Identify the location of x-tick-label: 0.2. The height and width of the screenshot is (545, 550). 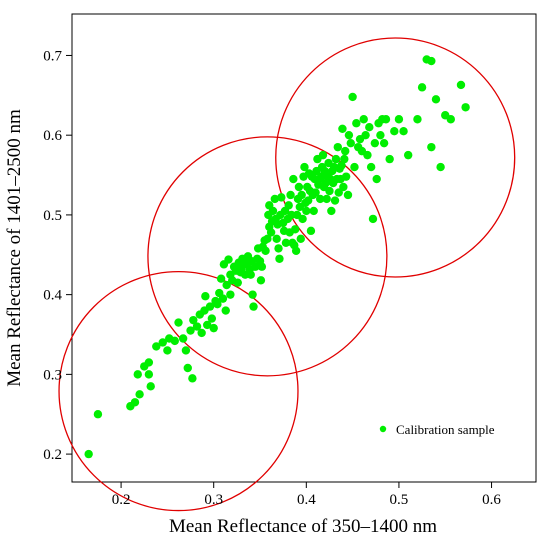
(121, 500).